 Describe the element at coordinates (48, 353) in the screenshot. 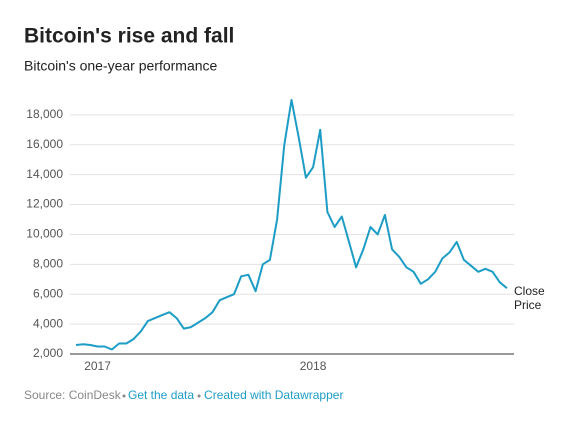

I see `y-tick-label: 2,000` at that location.